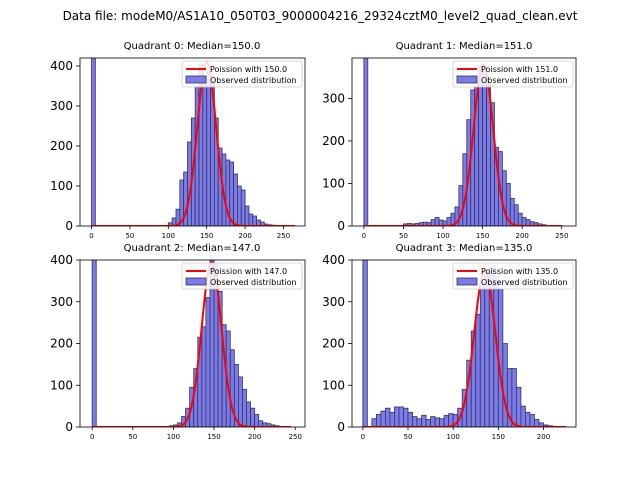 The height and width of the screenshot is (480, 640). Describe the element at coordinates (452, 437) in the screenshot. I see `x-tick-label: 100` at that location.